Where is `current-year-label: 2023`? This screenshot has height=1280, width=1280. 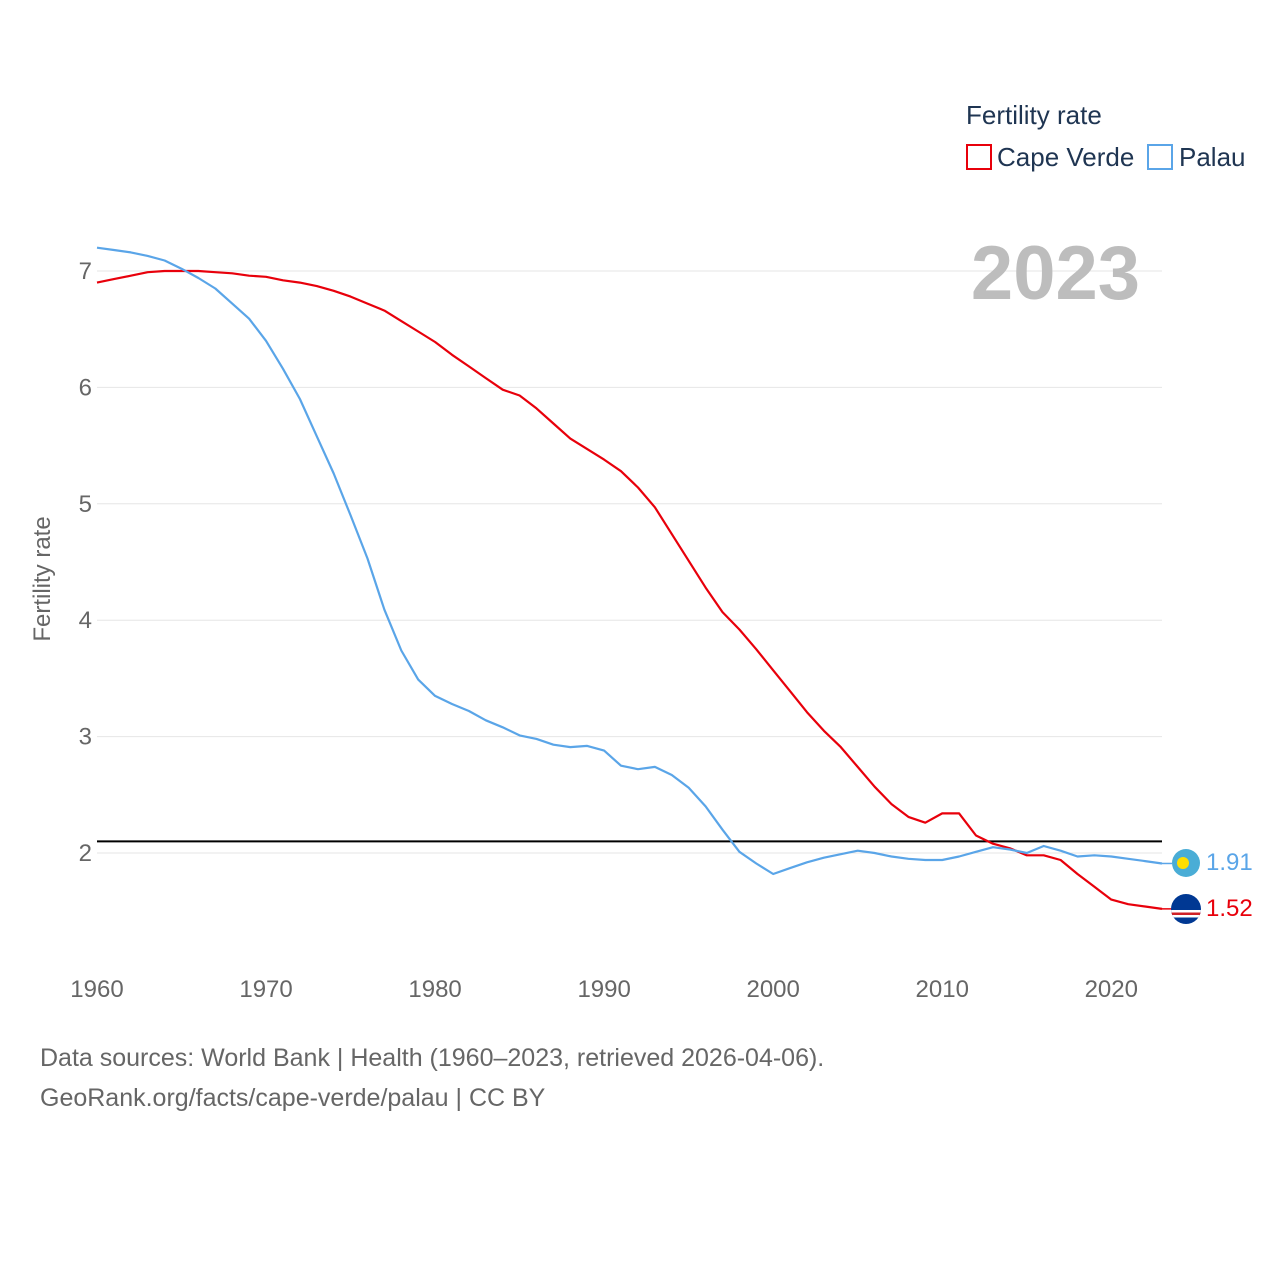
current-year-label: 2023 is located at coordinates (1055, 273).